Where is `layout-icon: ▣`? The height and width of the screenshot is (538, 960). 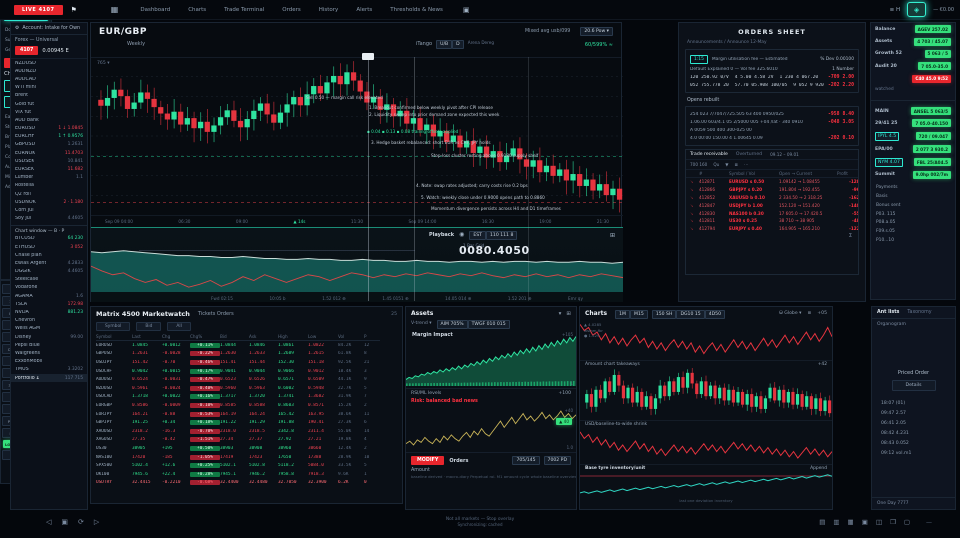
layout-icon: ▣ is located at coordinates (466, 9).